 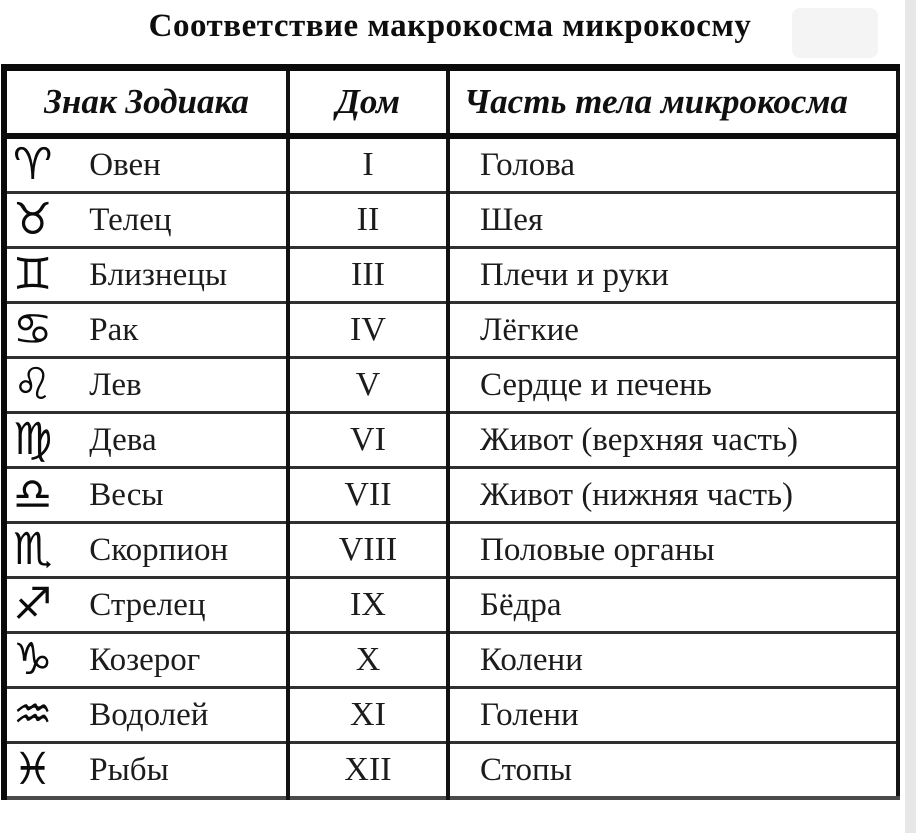 I want to click on house-number: XII, so click(x=367, y=769).